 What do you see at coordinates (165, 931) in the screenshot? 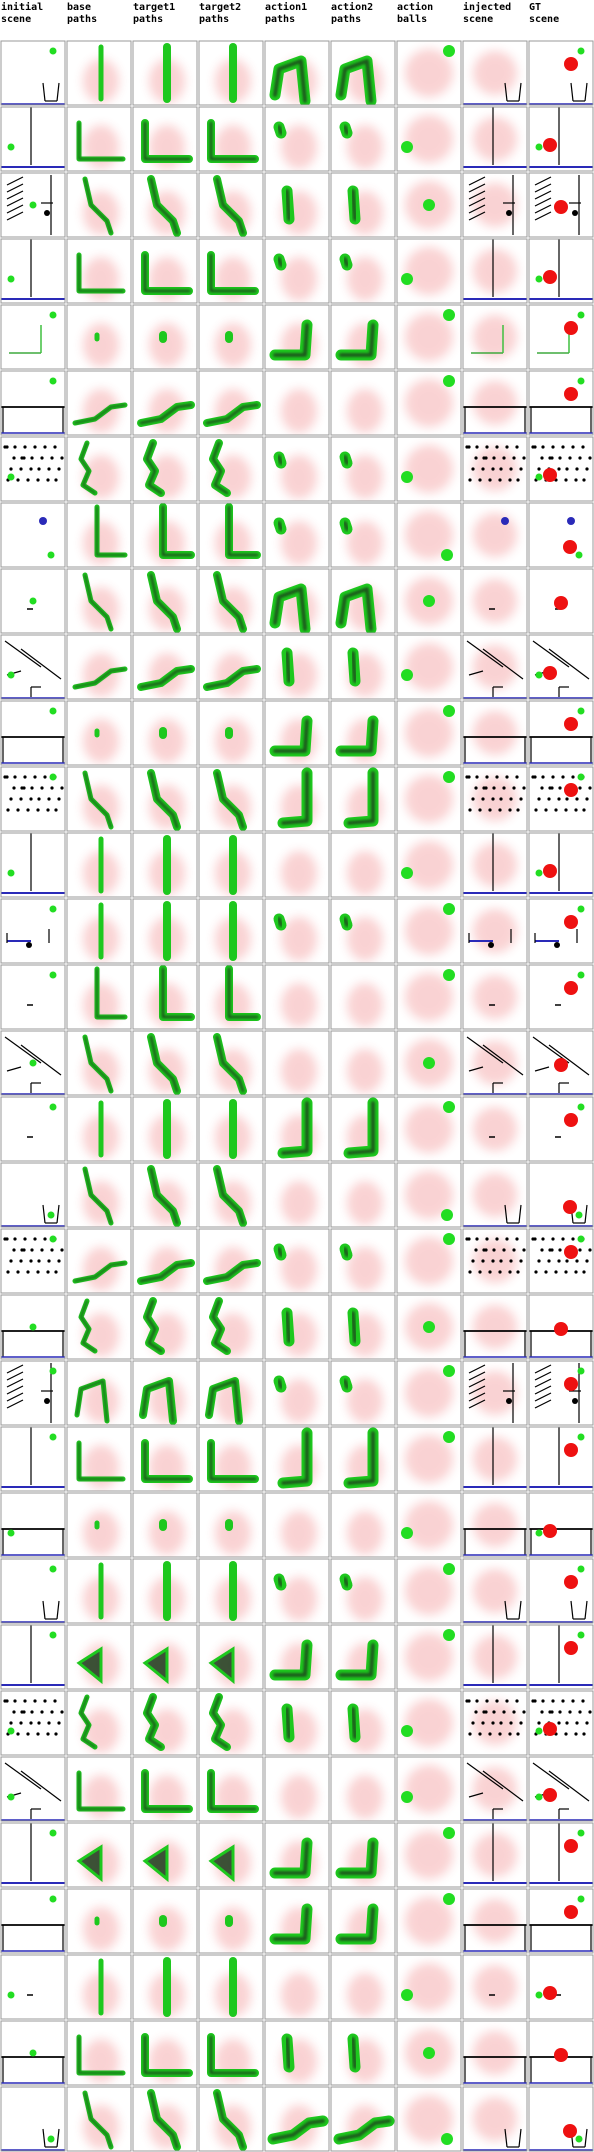
I see `cell-r13-t1` at bounding box center [165, 931].